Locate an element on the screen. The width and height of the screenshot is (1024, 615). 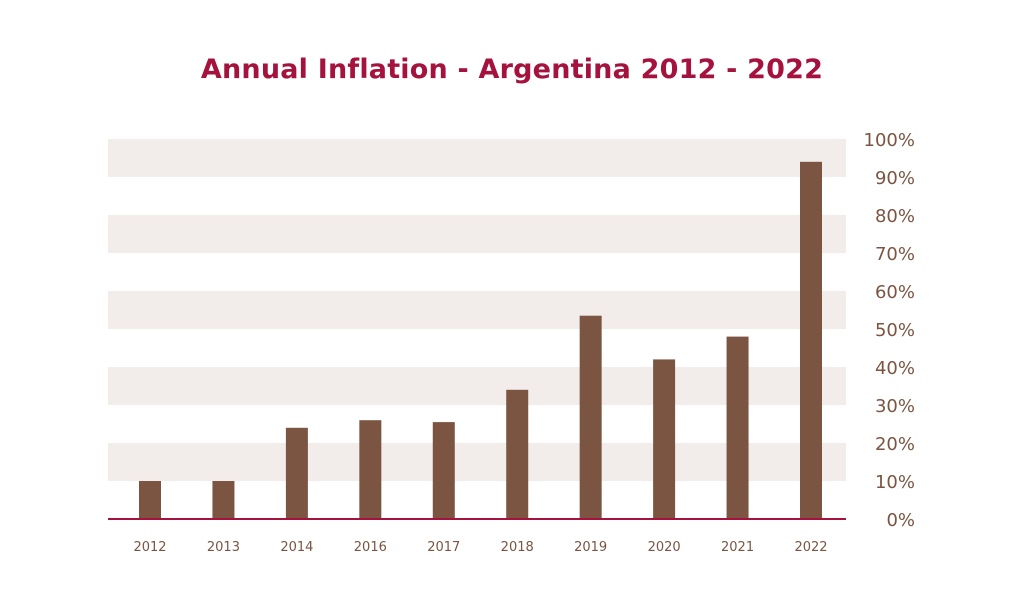
y-tick-label: 100% is located at coordinates (889, 140).